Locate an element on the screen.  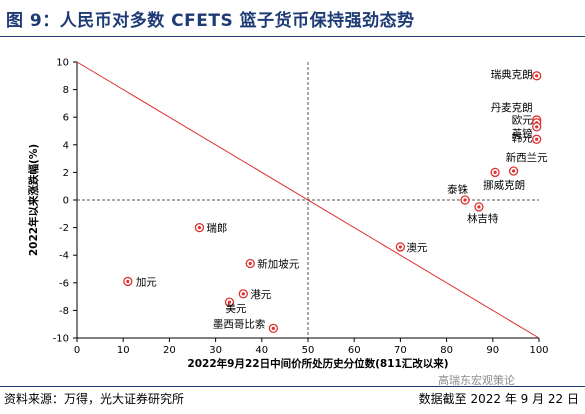
x-tick-label: 10 is located at coordinates (123, 350).